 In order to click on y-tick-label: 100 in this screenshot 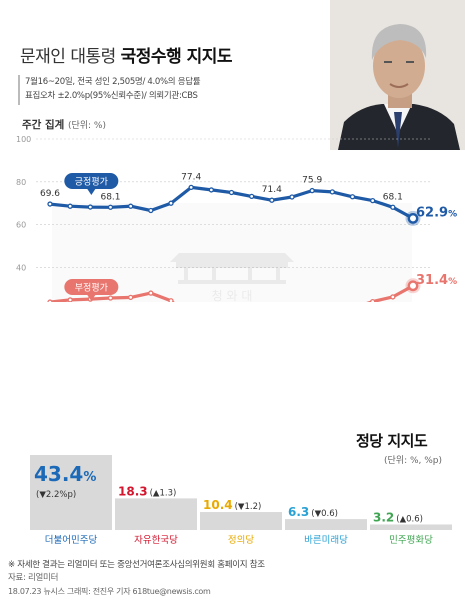, I will do `click(23, 139)`.